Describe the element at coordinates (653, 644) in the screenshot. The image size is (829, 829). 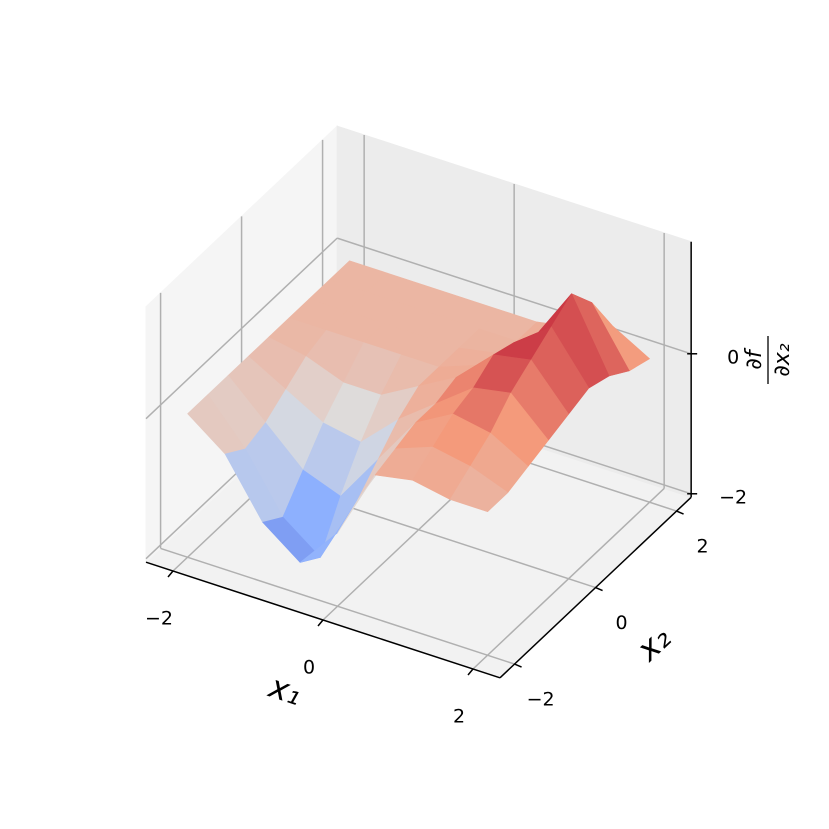
I see `y-axis-label: x₂` at that location.